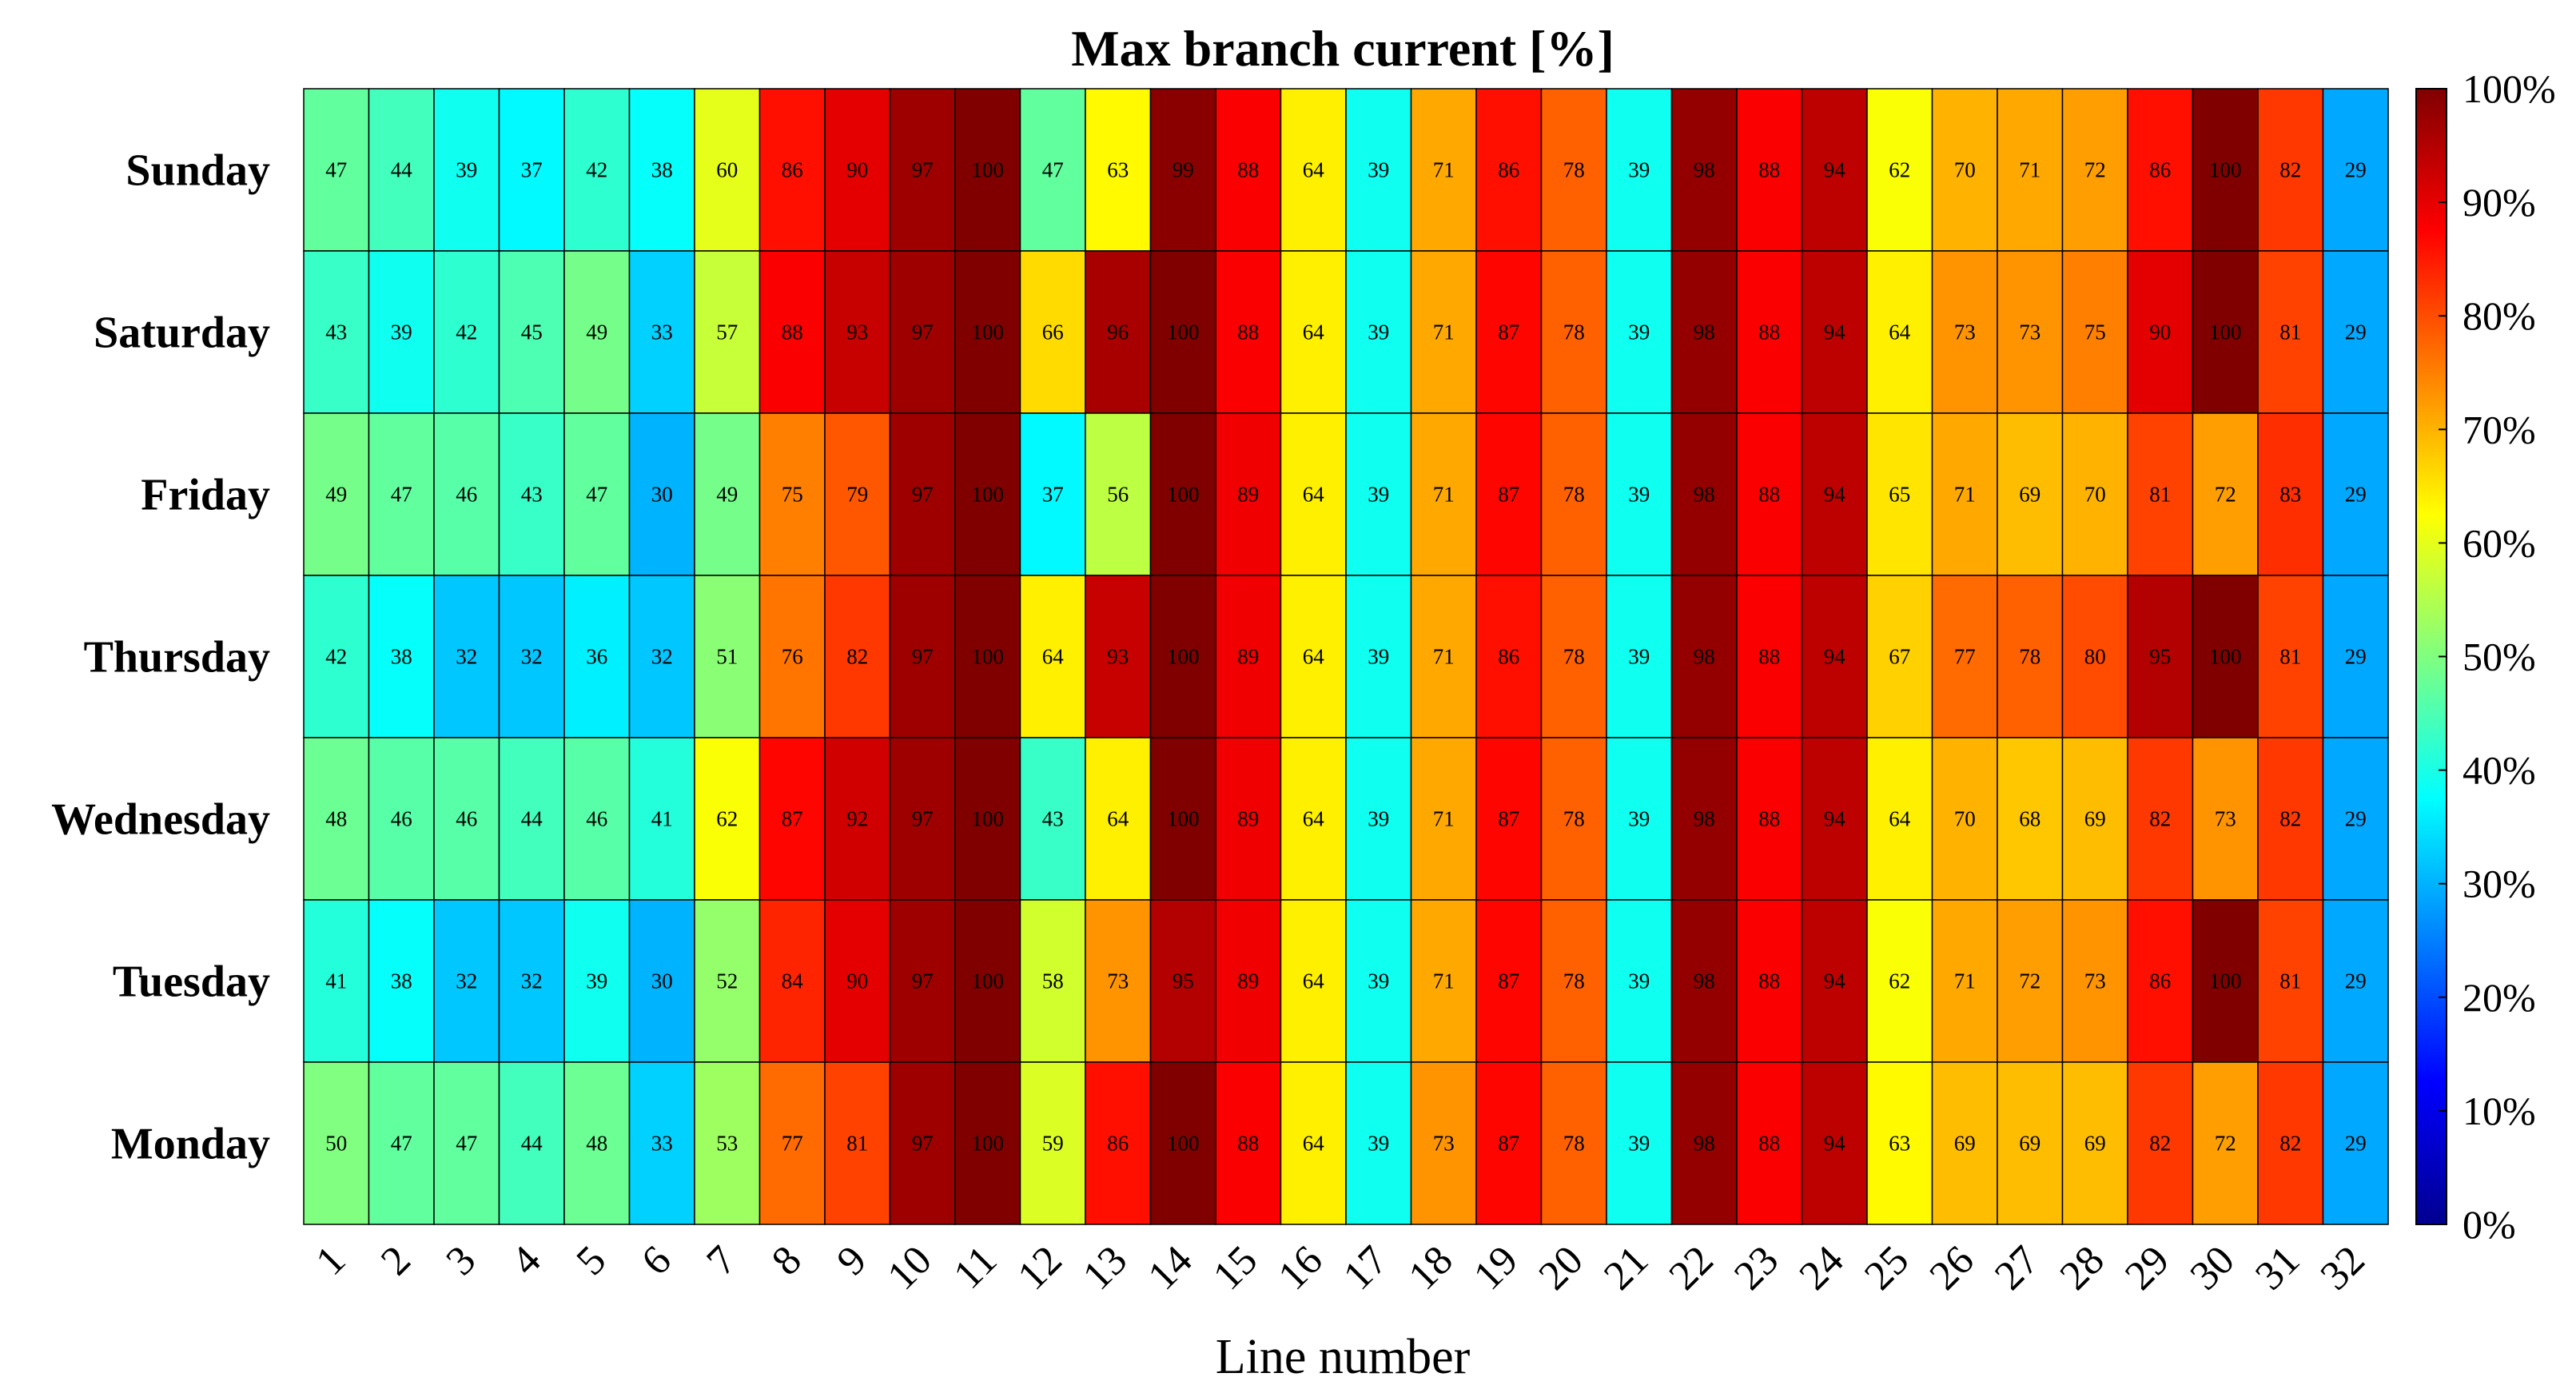 The width and height of the screenshot is (2576, 1393). What do you see at coordinates (662, 1144) in the screenshot?
I see `cell-value-label: 33` at bounding box center [662, 1144].